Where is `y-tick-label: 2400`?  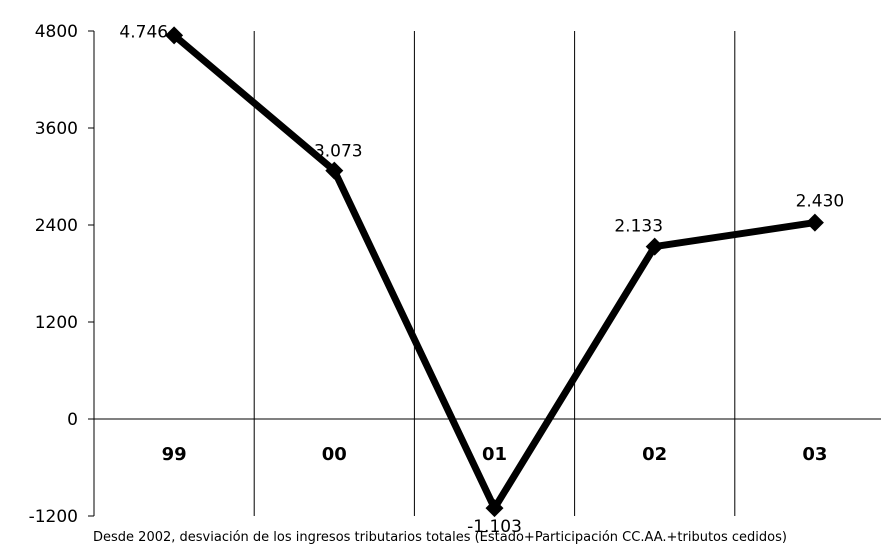
y-tick-label: 2400 is located at coordinates (56, 226).